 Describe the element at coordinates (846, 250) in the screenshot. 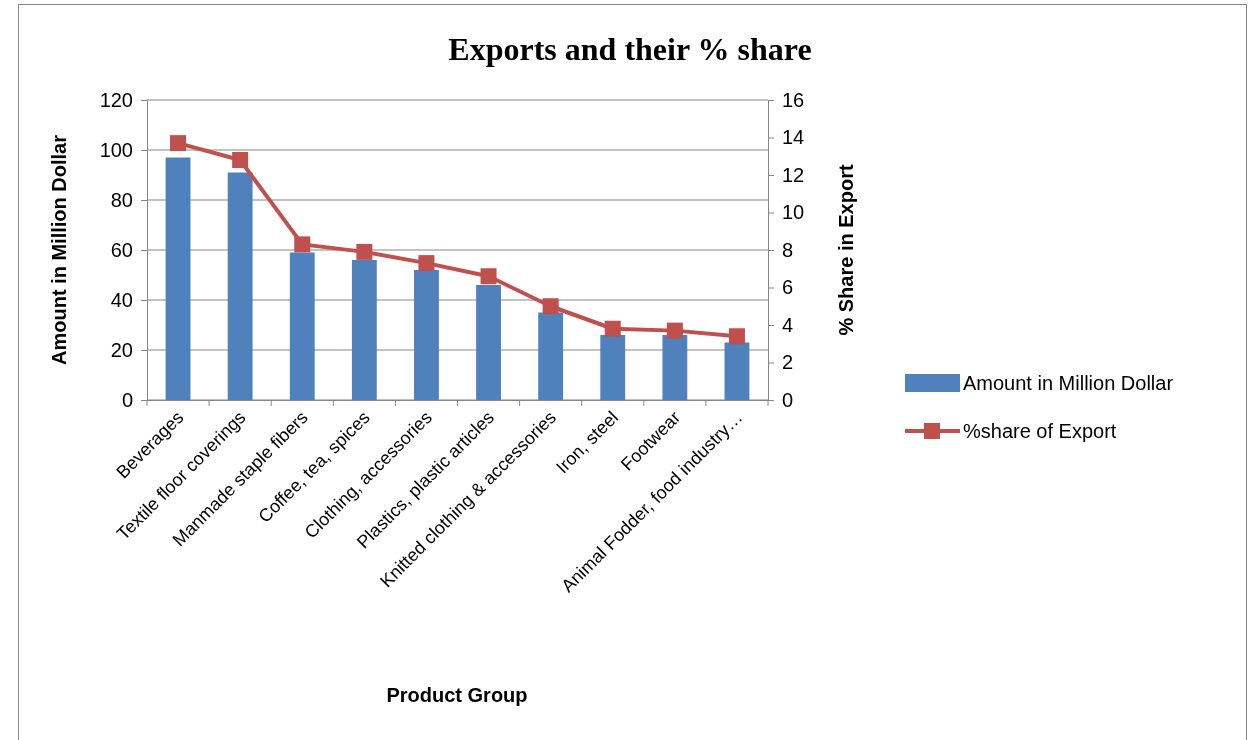

I see `y2-axis-title: % Share in Export` at that location.